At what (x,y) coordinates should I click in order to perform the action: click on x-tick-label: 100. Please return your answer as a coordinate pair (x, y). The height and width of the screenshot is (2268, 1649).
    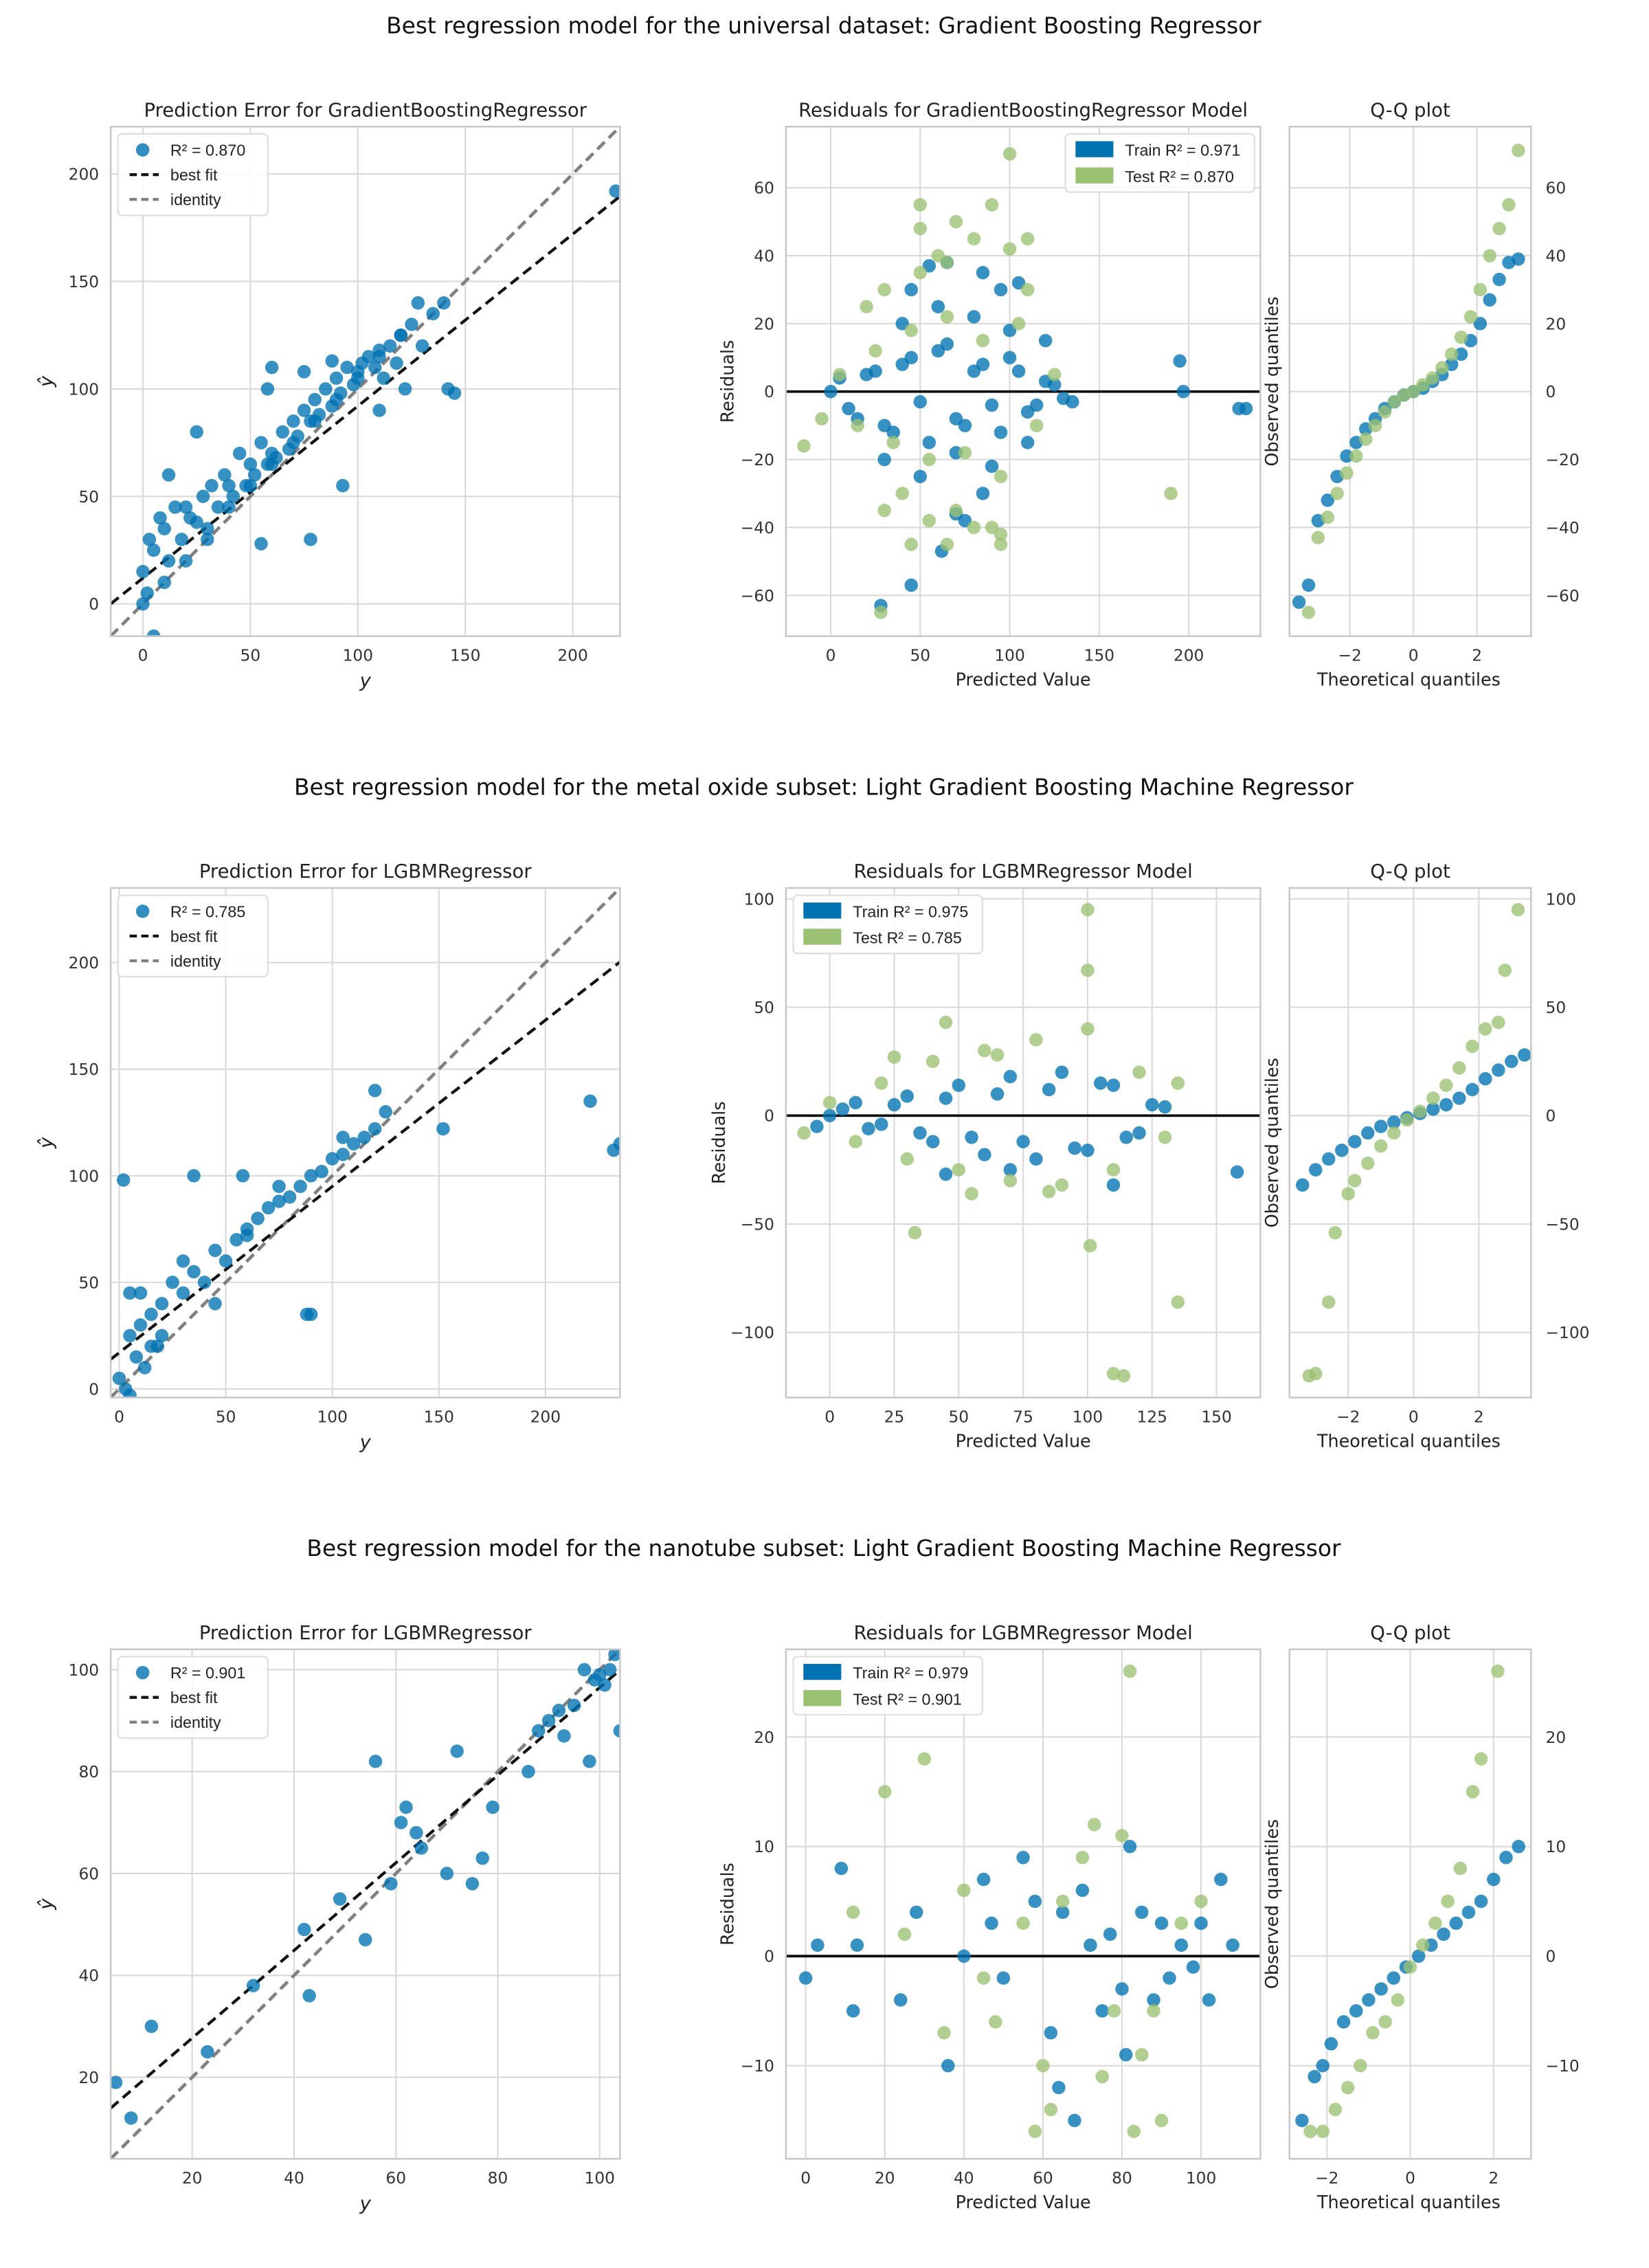
    Looking at the image, I should click on (600, 2178).